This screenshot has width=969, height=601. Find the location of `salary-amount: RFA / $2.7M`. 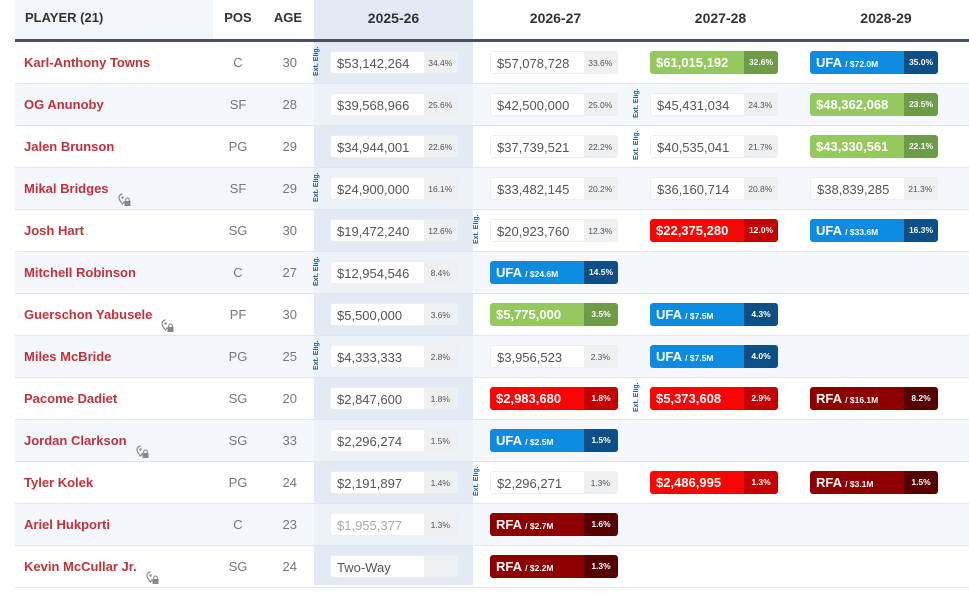

salary-amount: RFA / $2.7M is located at coordinates (537, 524).